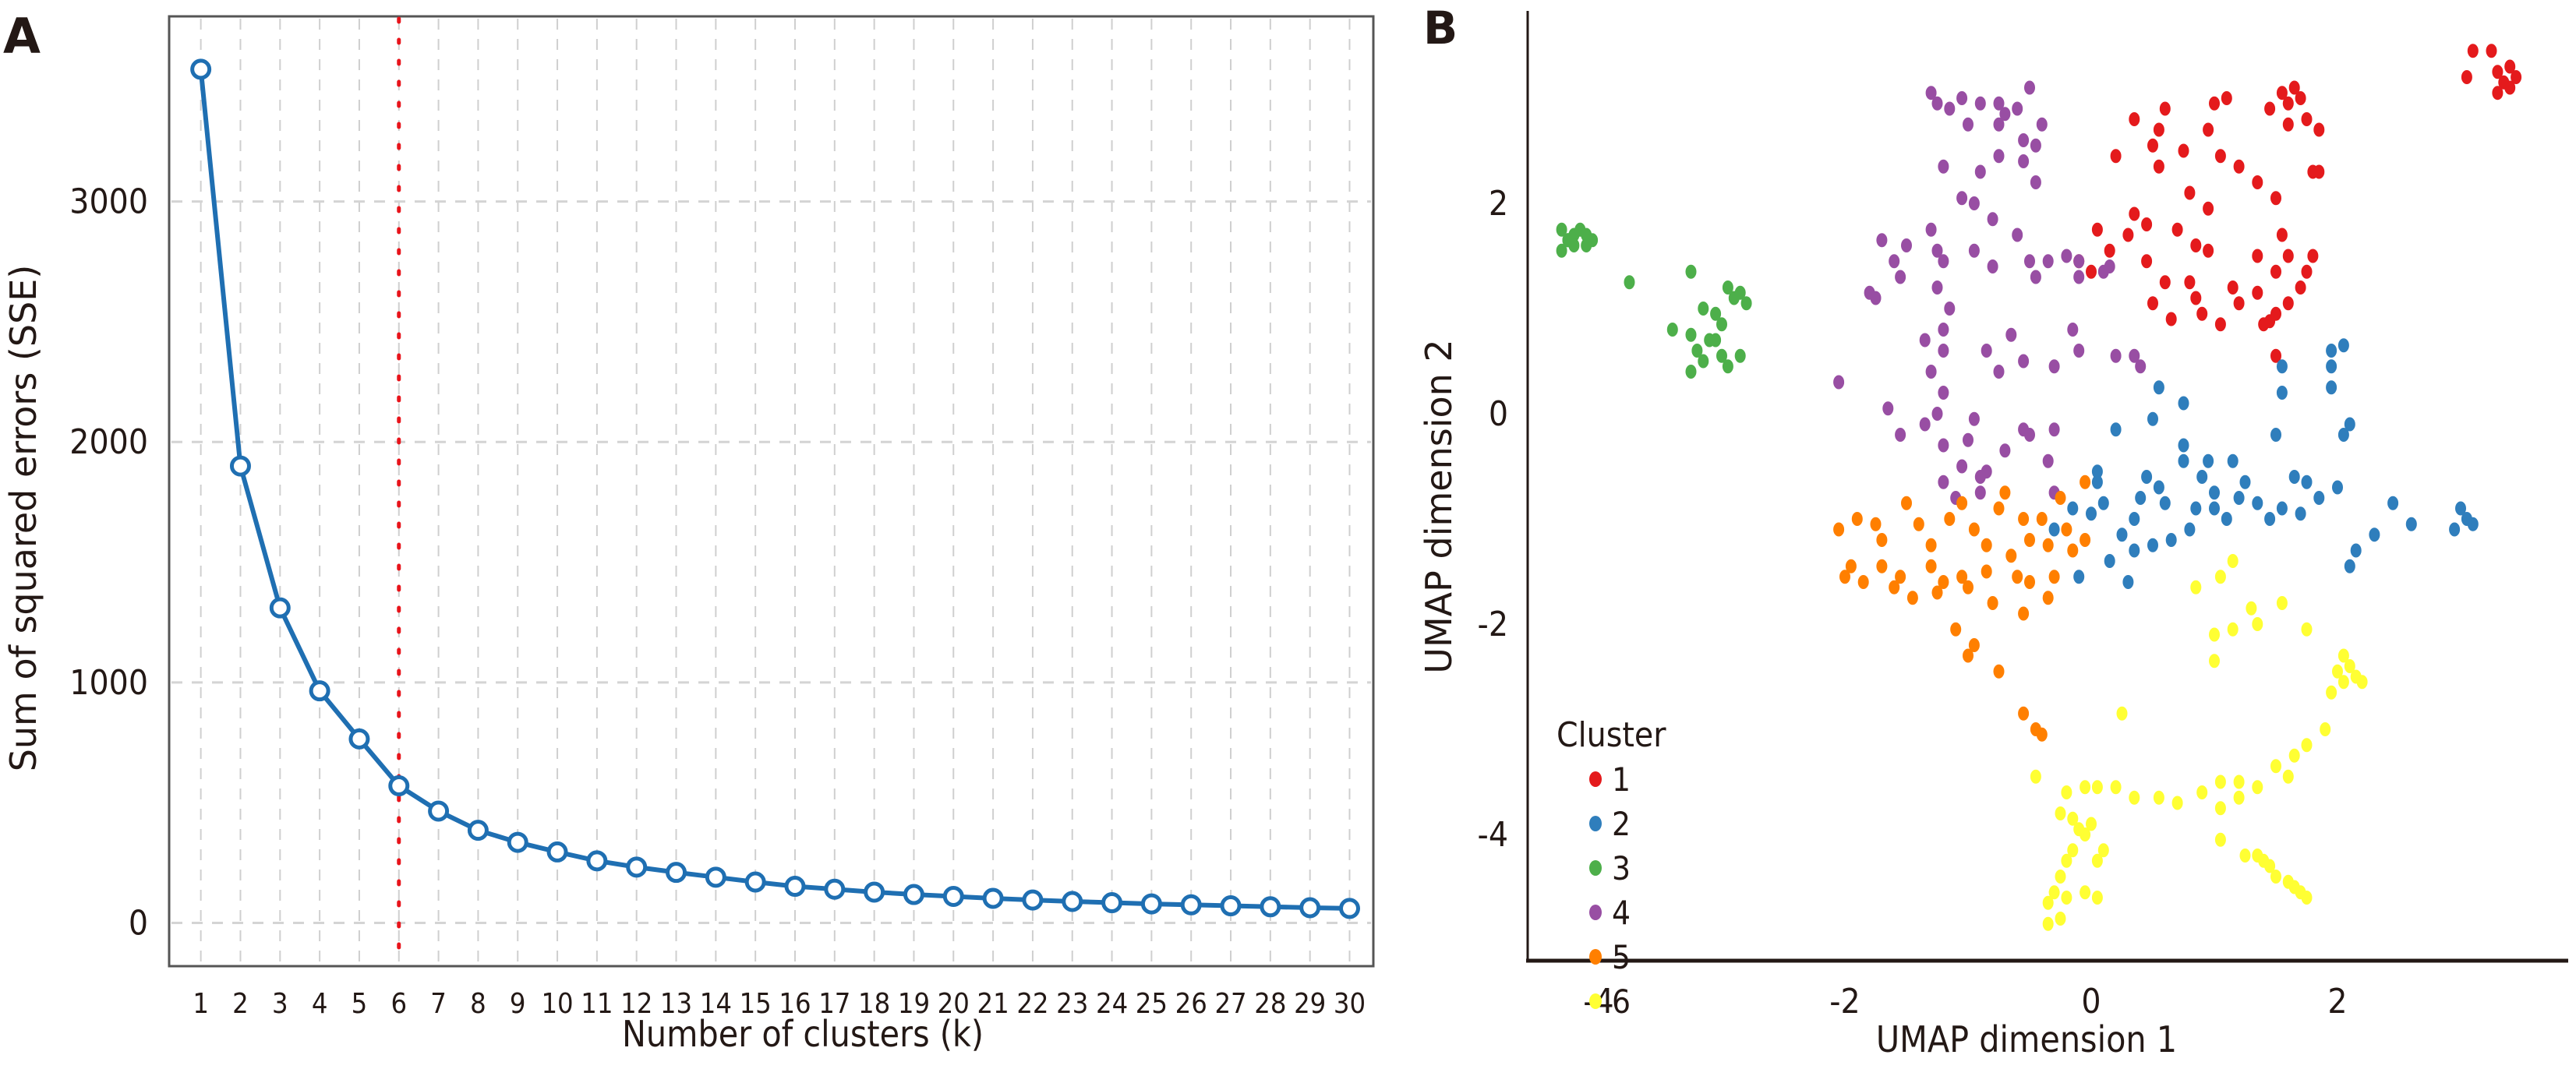 This screenshot has height=1069, width=2576. Describe the element at coordinates (1621, 1002) in the screenshot. I see `legend-label-6: 6` at that location.